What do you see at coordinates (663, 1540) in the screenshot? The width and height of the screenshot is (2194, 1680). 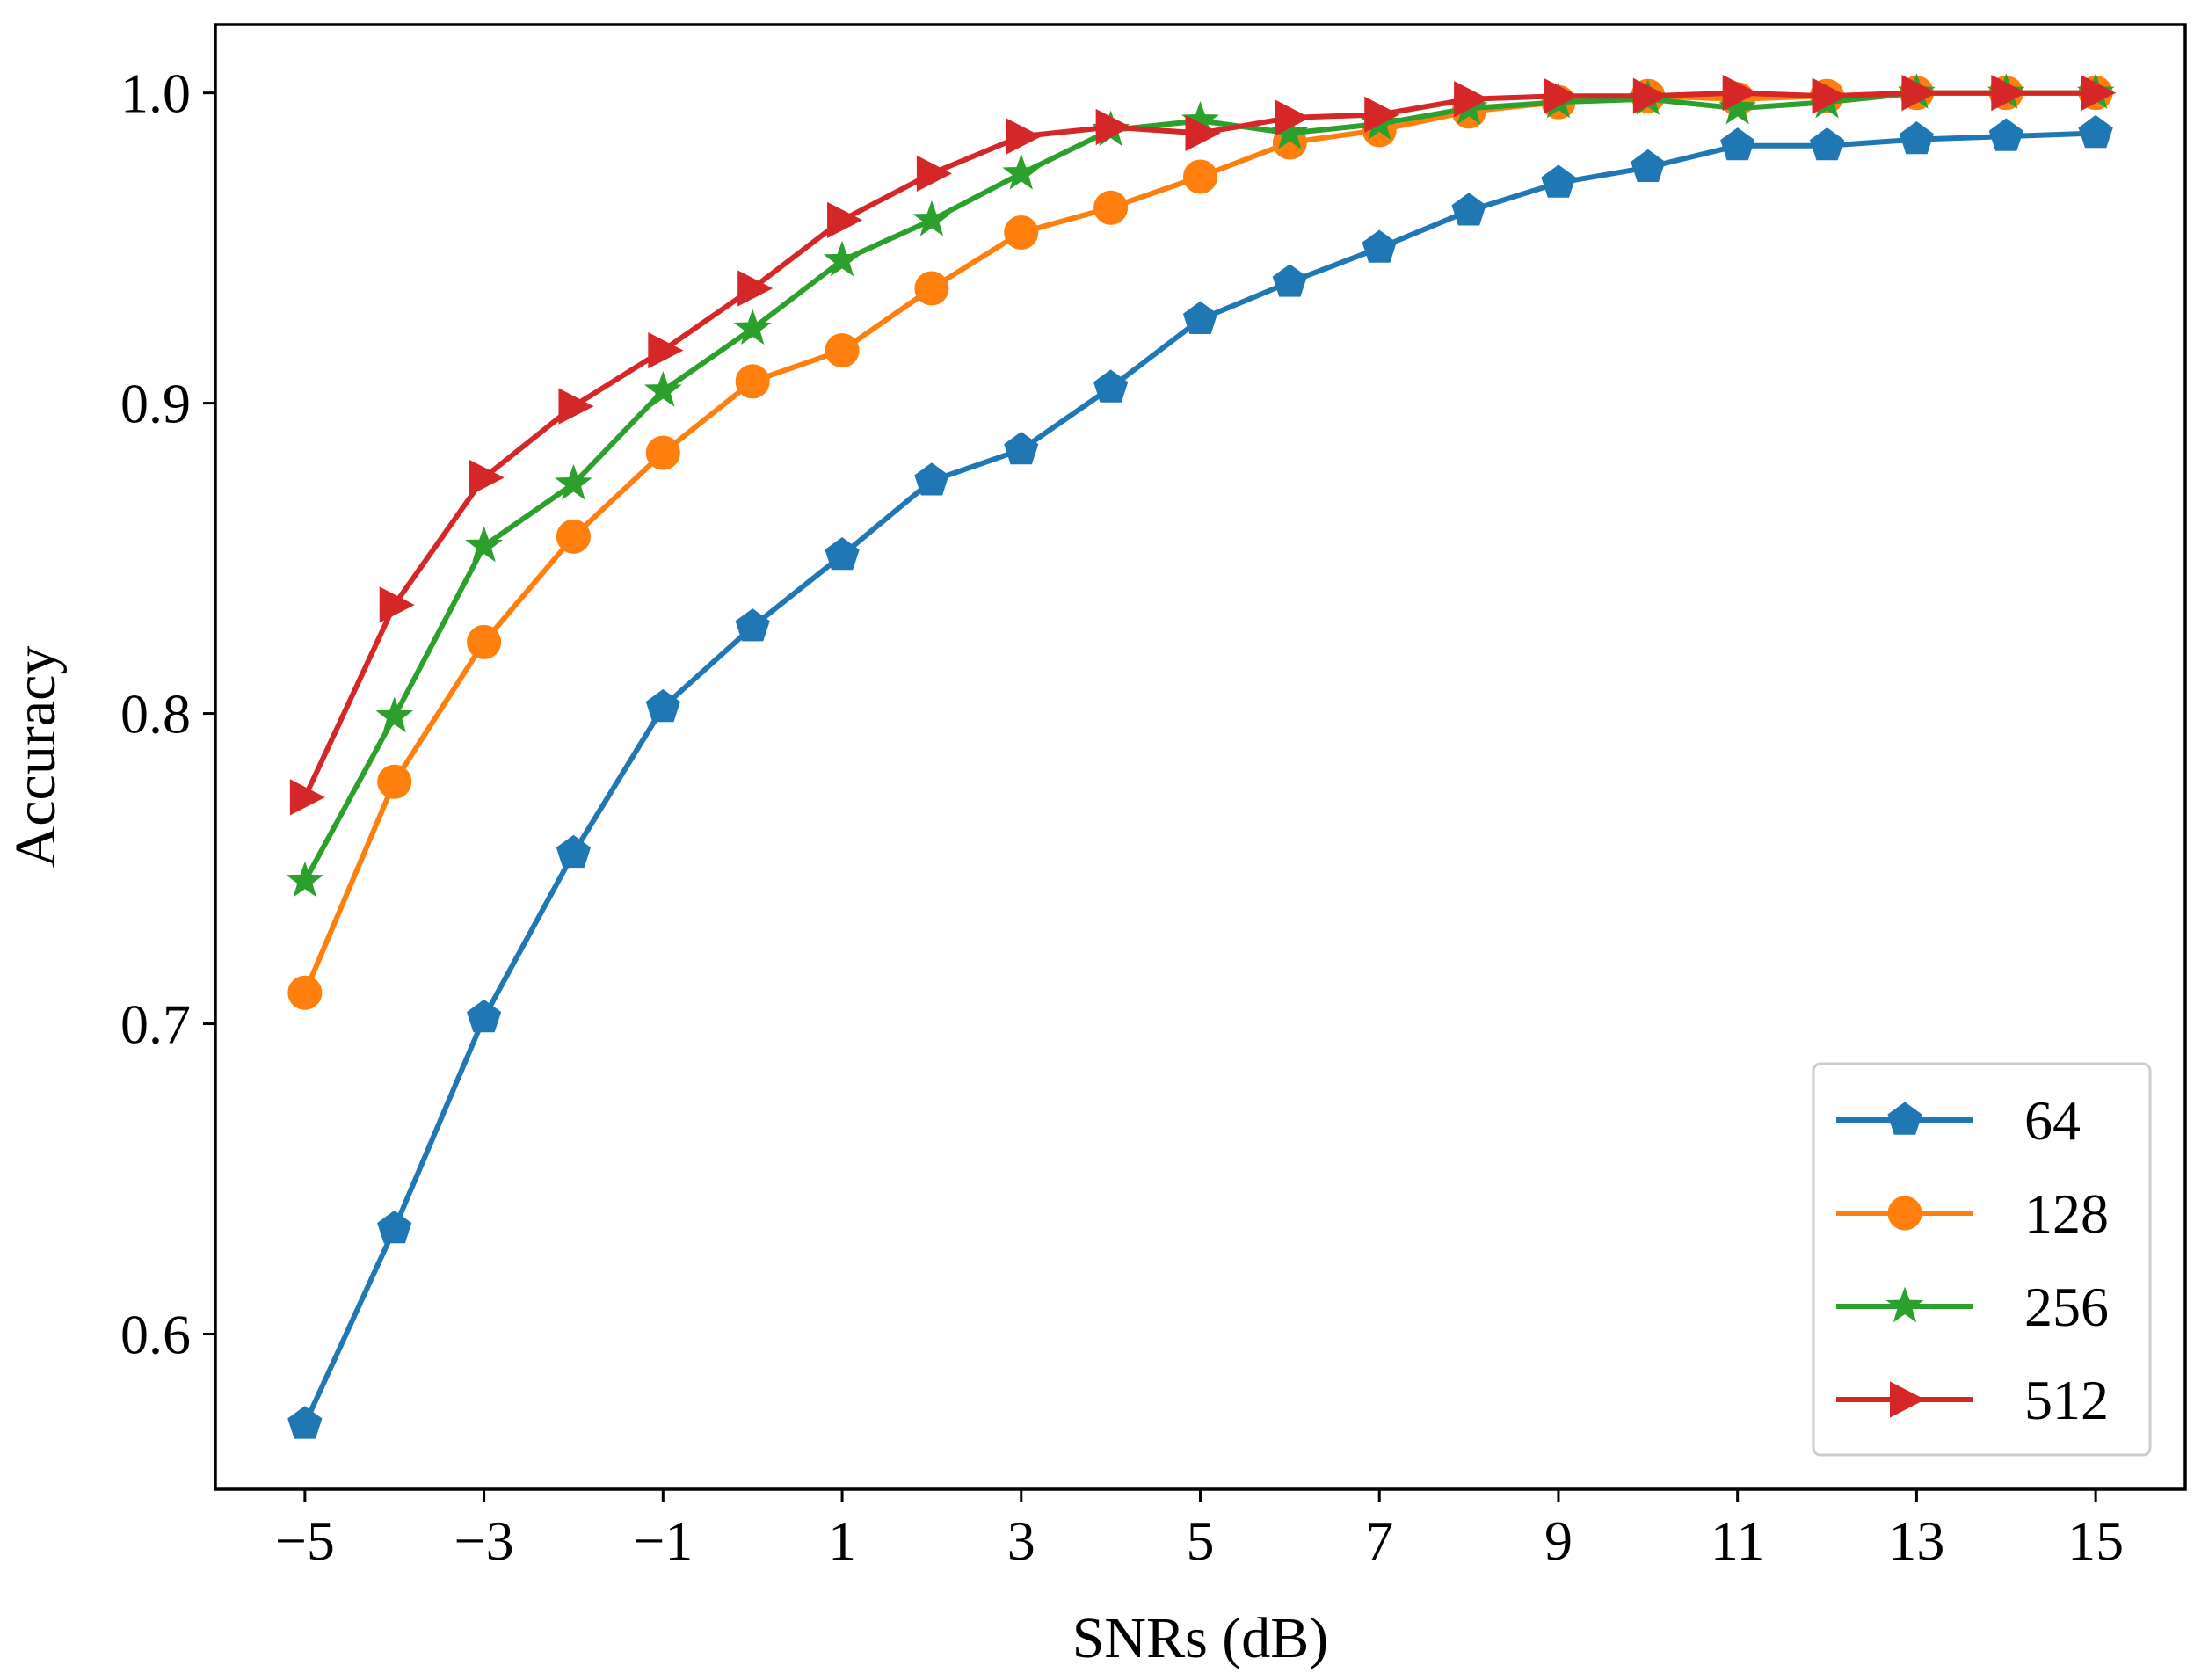 I see `x-tick-label: −1` at bounding box center [663, 1540].